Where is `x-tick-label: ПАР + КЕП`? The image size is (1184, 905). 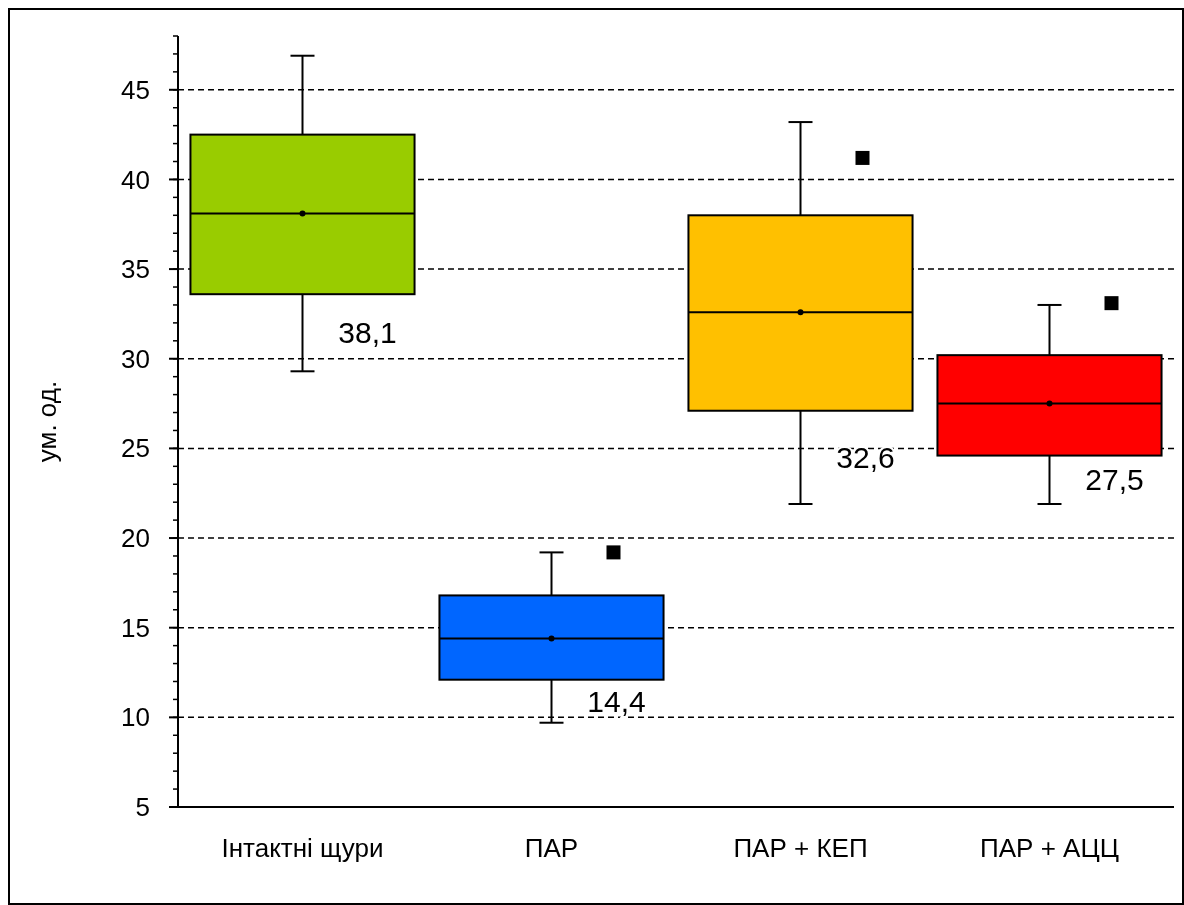
x-tick-label: ПАР + КЕП is located at coordinates (800, 848).